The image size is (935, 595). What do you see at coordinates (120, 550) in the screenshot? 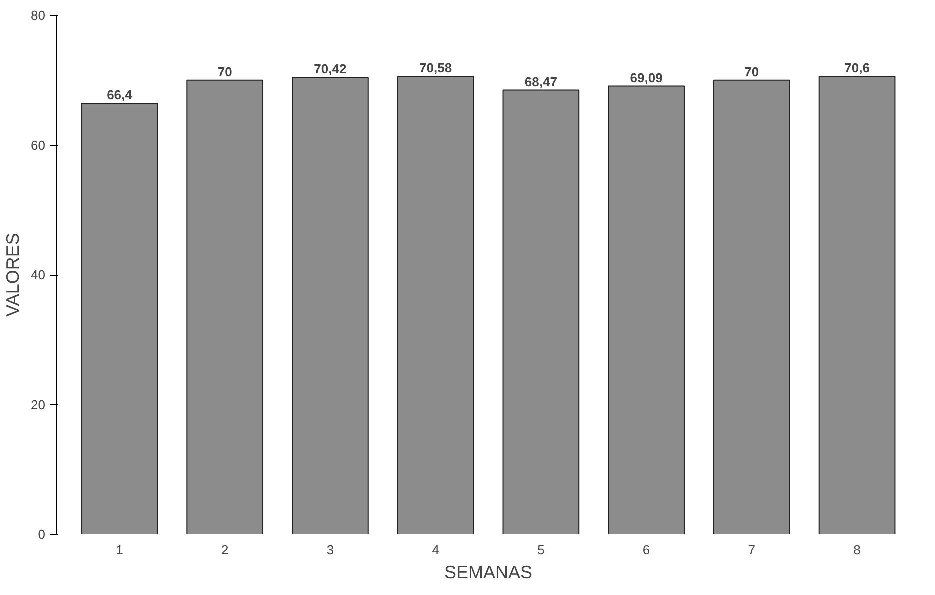
I see `x-tick-label: 1` at bounding box center [120, 550].